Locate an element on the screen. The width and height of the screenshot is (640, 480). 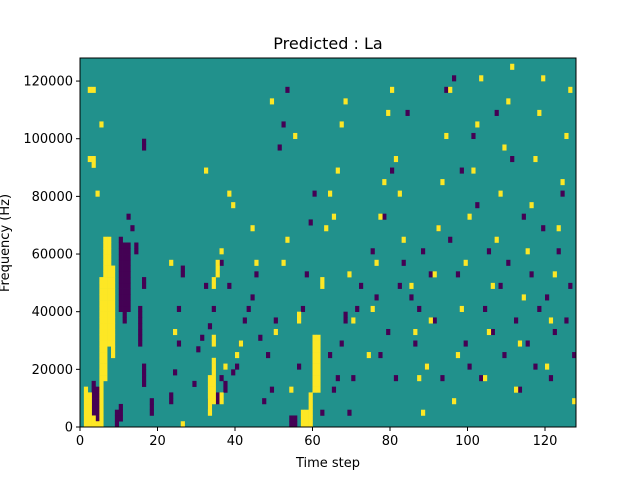
x-tick-label: 80 is located at coordinates (390, 441).